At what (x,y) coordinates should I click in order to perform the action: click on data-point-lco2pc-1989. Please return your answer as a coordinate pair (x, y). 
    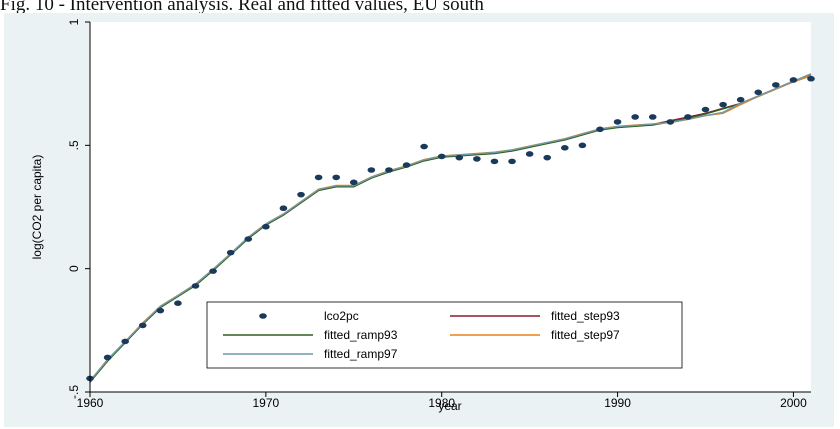
    Looking at the image, I should click on (600, 129).